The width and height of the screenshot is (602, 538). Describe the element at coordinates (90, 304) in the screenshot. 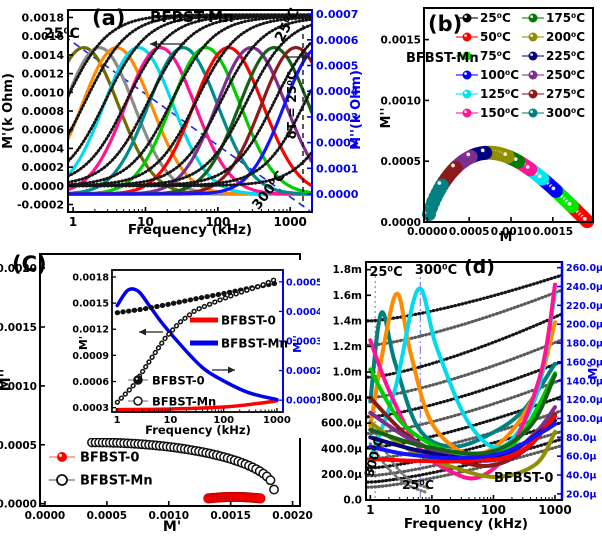

I see `inset-y-left-tick: 0.0015` at that location.